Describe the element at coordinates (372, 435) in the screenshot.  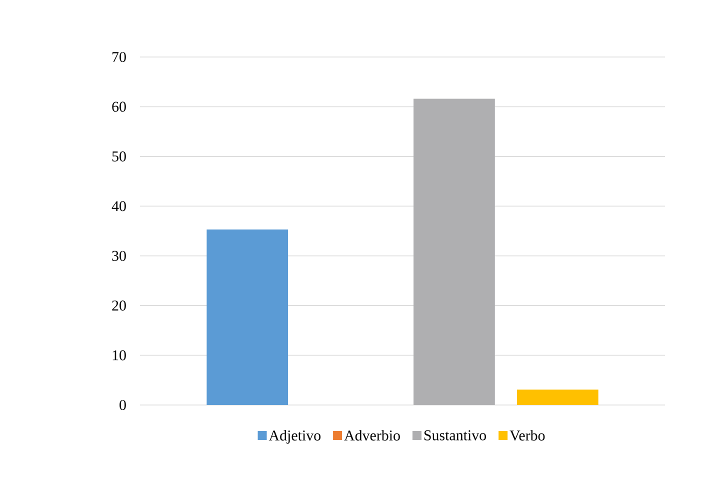
I see `legend-label: Adverbio` at that location.